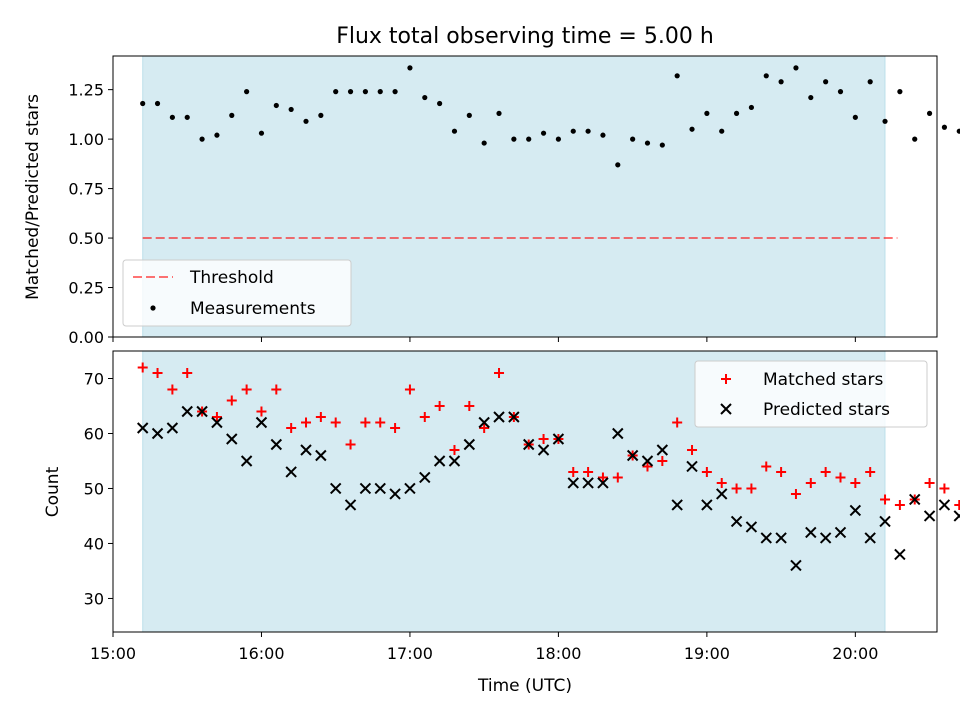  What do you see at coordinates (94, 598) in the screenshot?
I see `bottom-y-tick-label: 30` at bounding box center [94, 598].